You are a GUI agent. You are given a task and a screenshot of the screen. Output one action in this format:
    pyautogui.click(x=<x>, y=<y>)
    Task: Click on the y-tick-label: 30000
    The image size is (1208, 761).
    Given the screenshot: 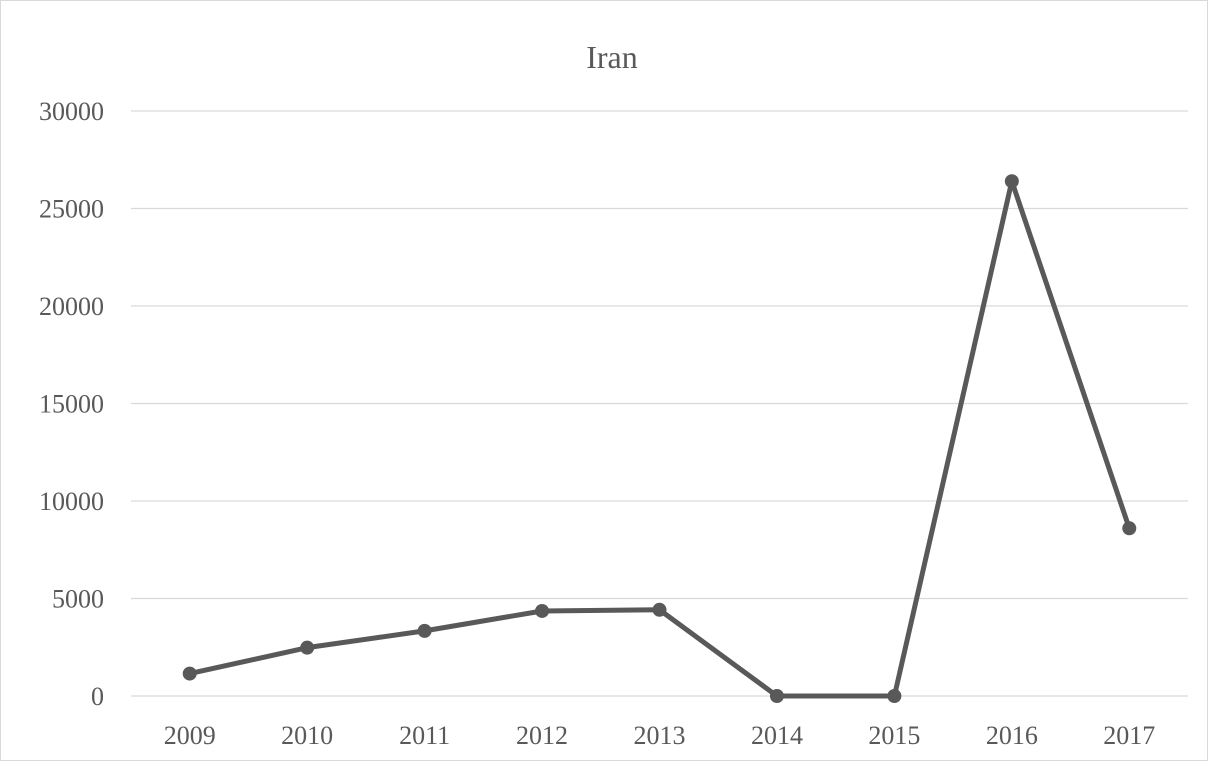 What is the action you would take?
    pyautogui.click(x=71, y=111)
    